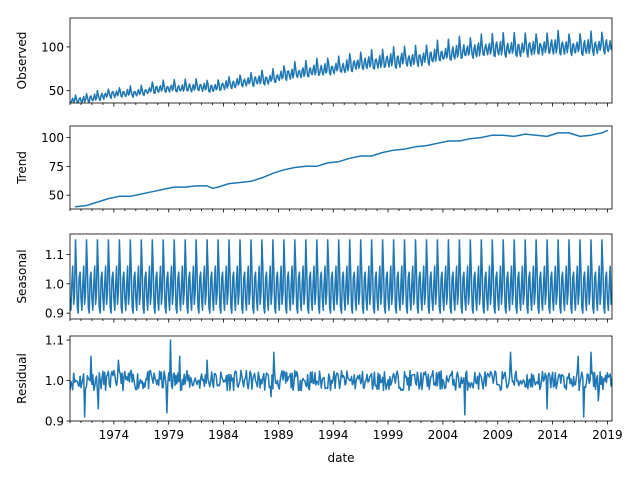 The image size is (640, 480). I want to click on series-line-trend, so click(341, 168).